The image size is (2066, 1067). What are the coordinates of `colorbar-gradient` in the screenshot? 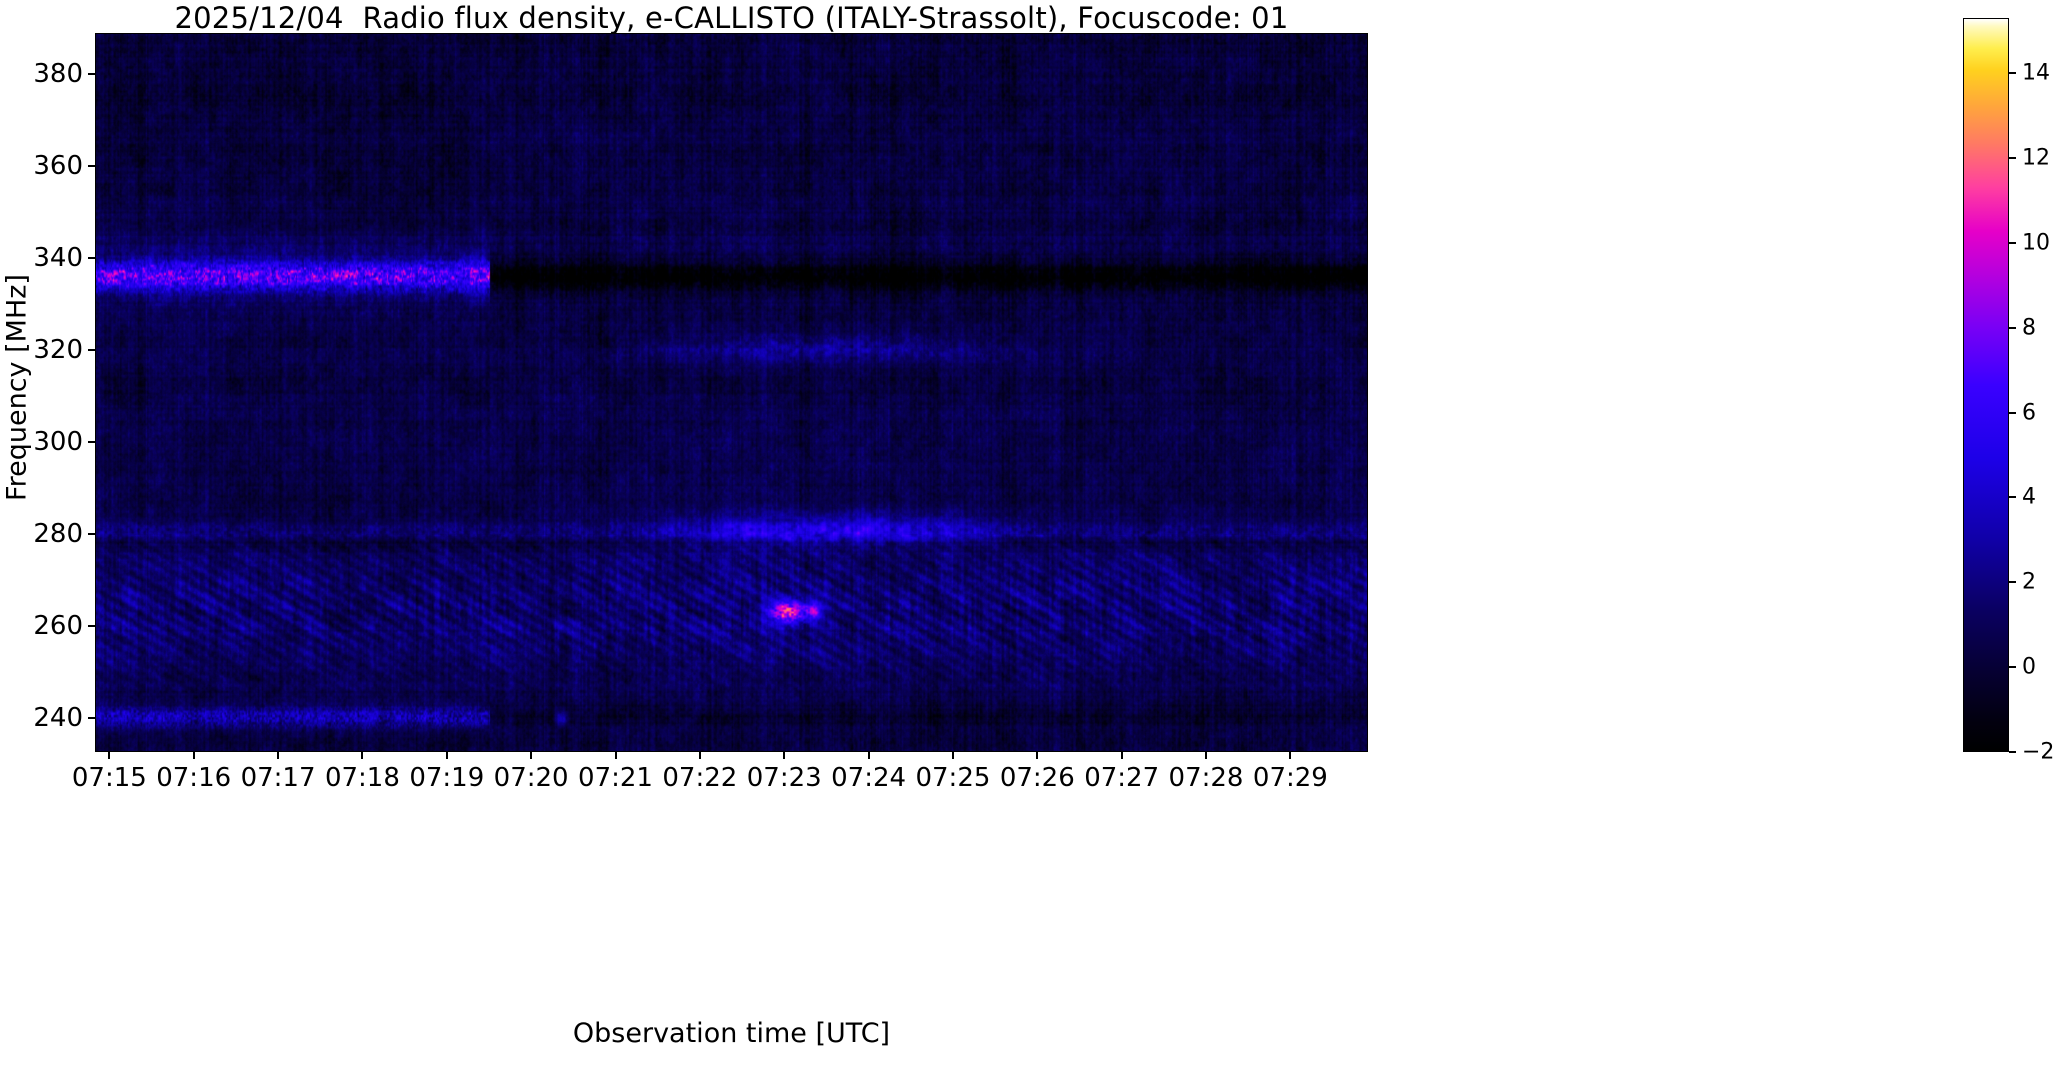 It's located at (1986, 385).